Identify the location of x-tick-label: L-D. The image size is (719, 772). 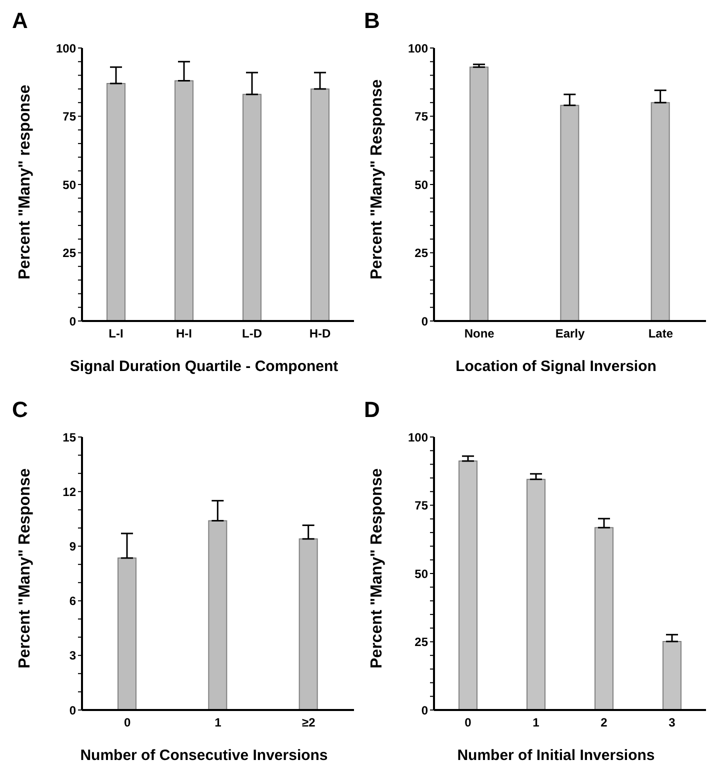
(252, 333).